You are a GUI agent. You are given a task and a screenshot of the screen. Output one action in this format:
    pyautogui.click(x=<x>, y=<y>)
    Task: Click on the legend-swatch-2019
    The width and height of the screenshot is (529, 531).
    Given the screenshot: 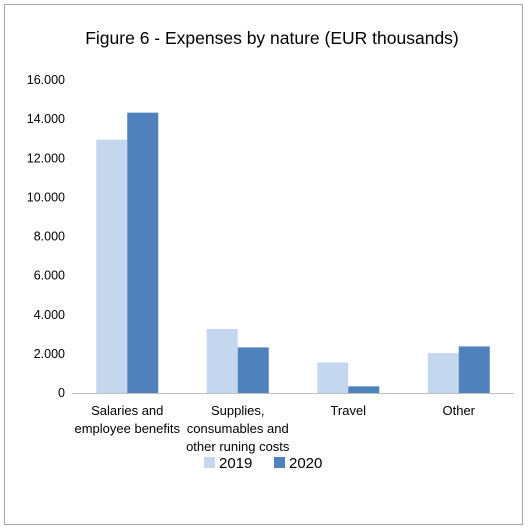 What is the action you would take?
    pyautogui.click(x=209, y=462)
    